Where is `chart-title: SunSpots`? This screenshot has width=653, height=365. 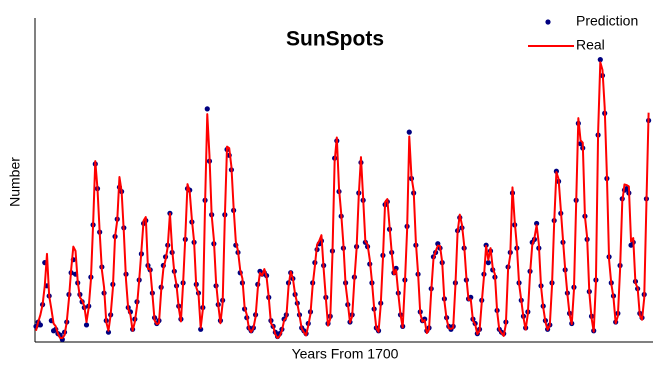 chart-title: SunSpots is located at coordinates (335, 39).